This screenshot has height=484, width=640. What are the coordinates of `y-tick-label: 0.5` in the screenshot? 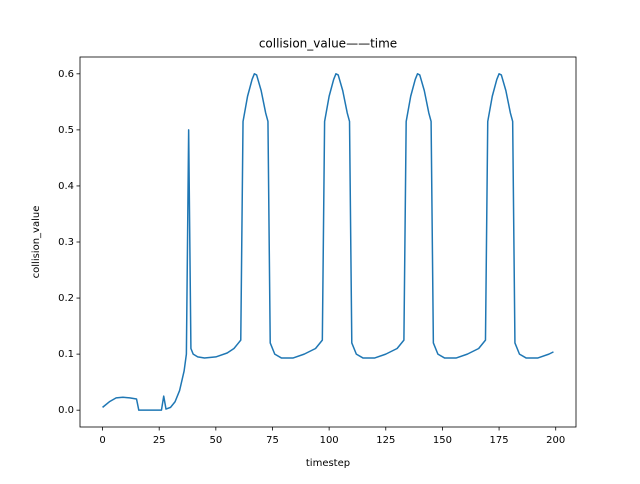 It's located at (66, 130).